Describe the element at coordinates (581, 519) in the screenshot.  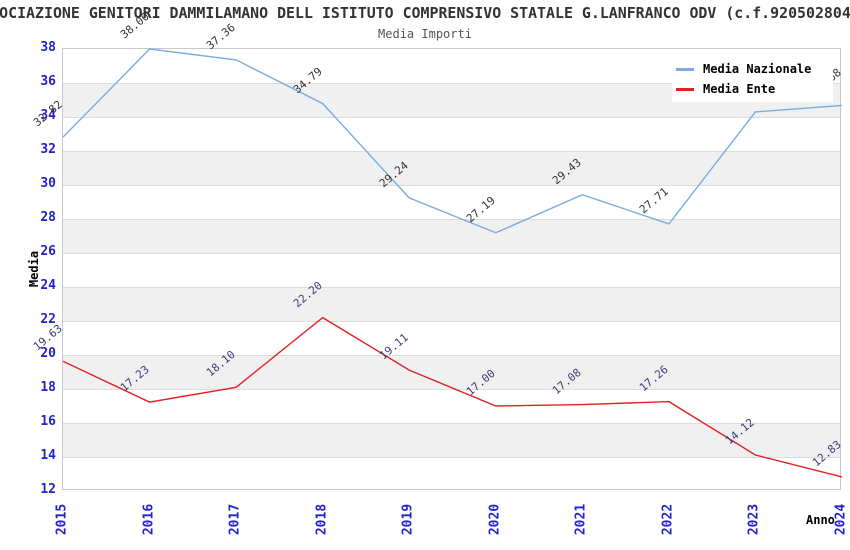
I see `x-tick-label: 2021` at that location.